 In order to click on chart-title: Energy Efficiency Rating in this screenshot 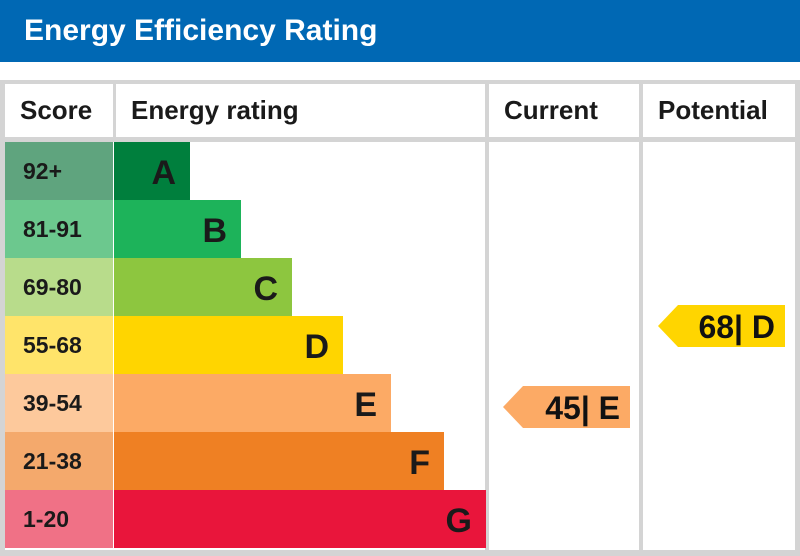, I will do `click(400, 31)`.